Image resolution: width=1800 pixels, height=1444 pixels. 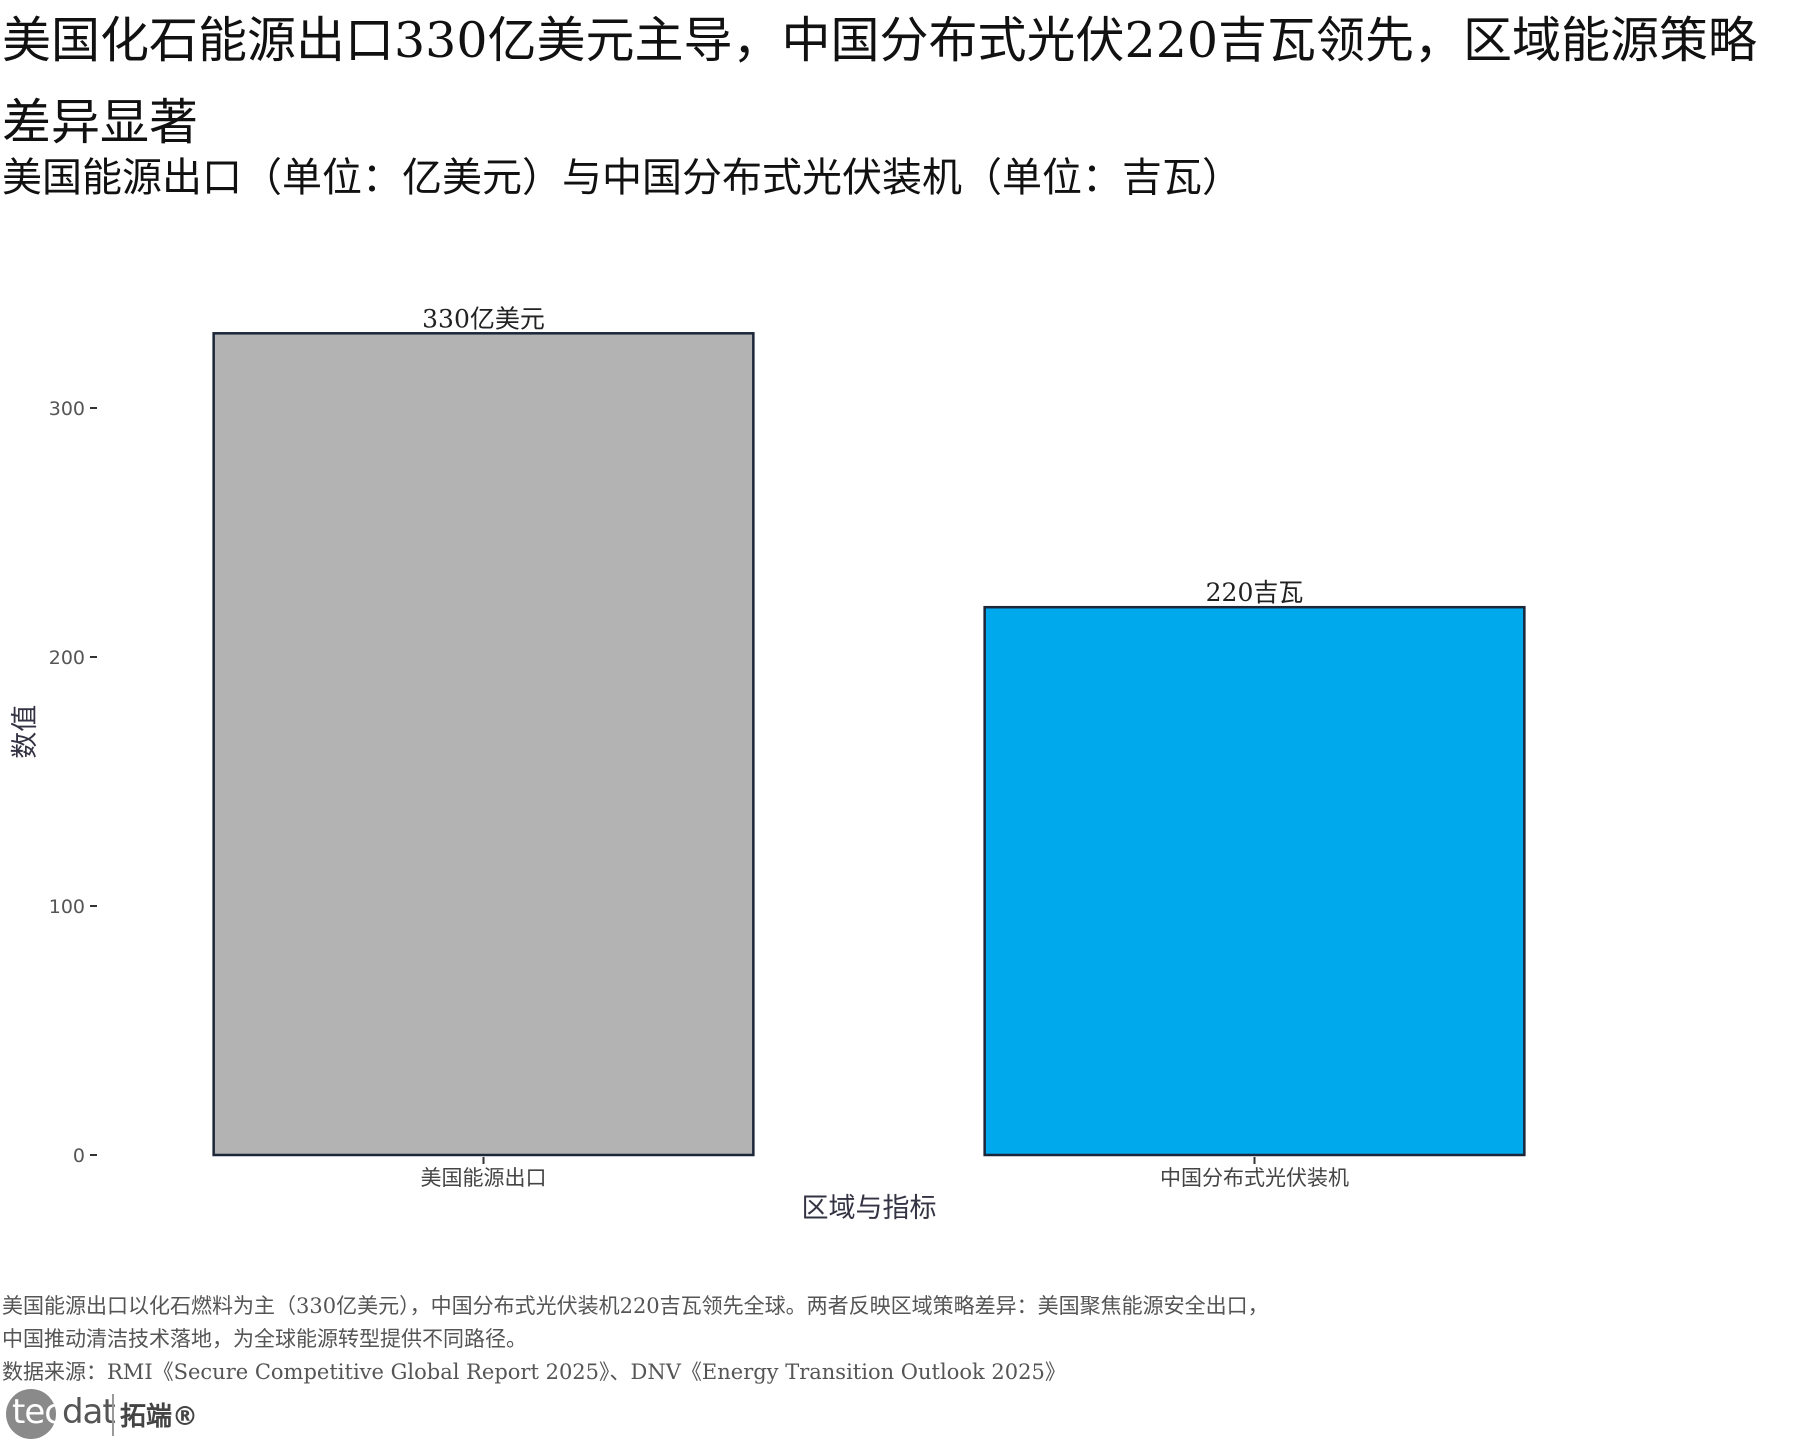 I want to click on y-tick-label: 200, so click(x=67, y=658).